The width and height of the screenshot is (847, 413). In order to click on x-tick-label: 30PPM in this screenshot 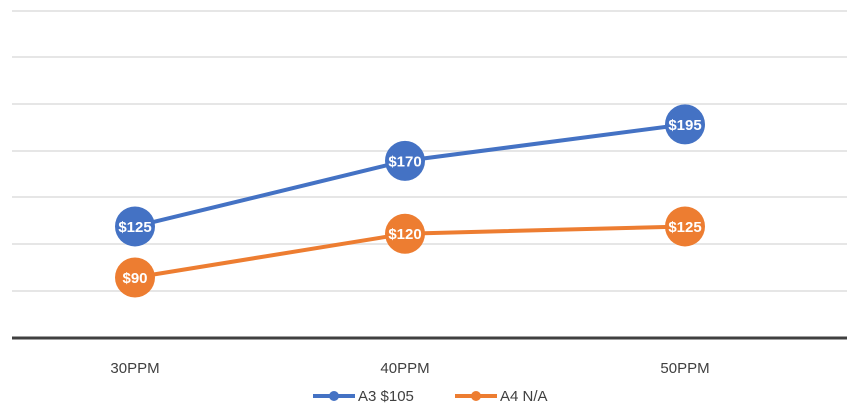, I will do `click(134, 368)`.